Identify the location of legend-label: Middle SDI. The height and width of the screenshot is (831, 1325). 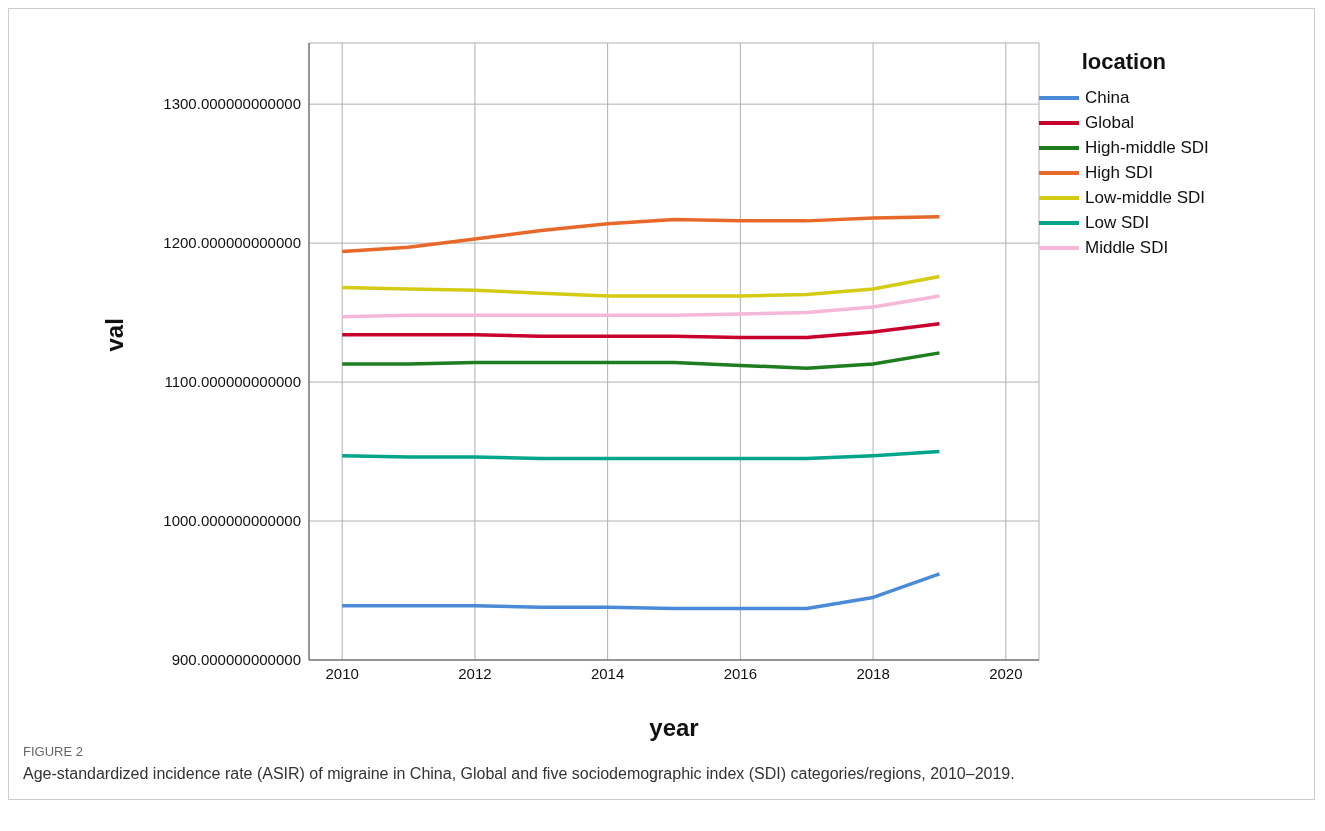
(1127, 247).